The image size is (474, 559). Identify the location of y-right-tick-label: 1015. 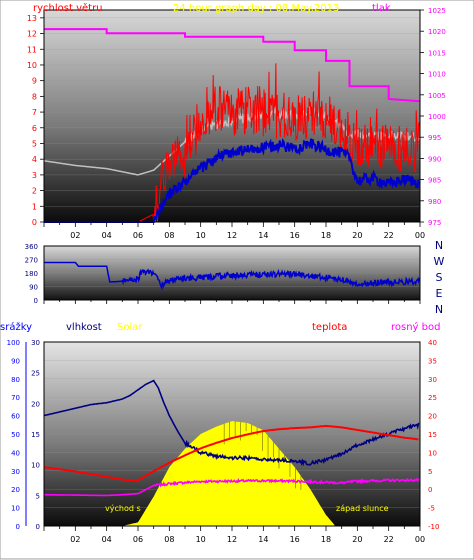
(437, 53).